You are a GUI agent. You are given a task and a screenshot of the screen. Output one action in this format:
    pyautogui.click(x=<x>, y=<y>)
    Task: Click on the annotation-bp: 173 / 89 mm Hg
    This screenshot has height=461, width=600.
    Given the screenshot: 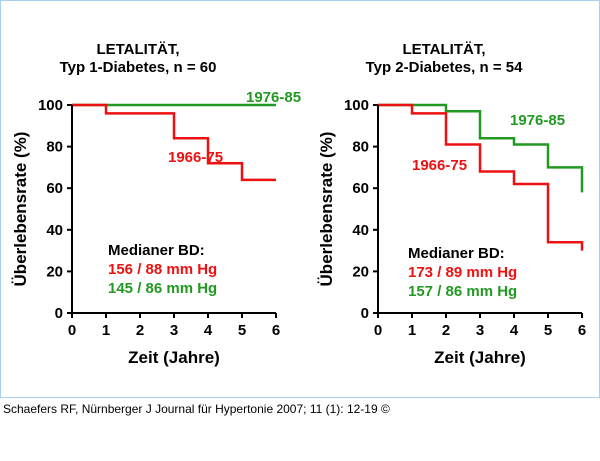 What is the action you would take?
    pyautogui.click(x=462, y=272)
    